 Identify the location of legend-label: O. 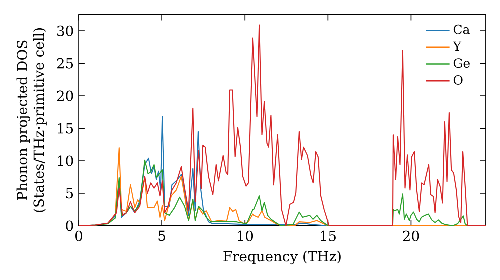
(458, 80).